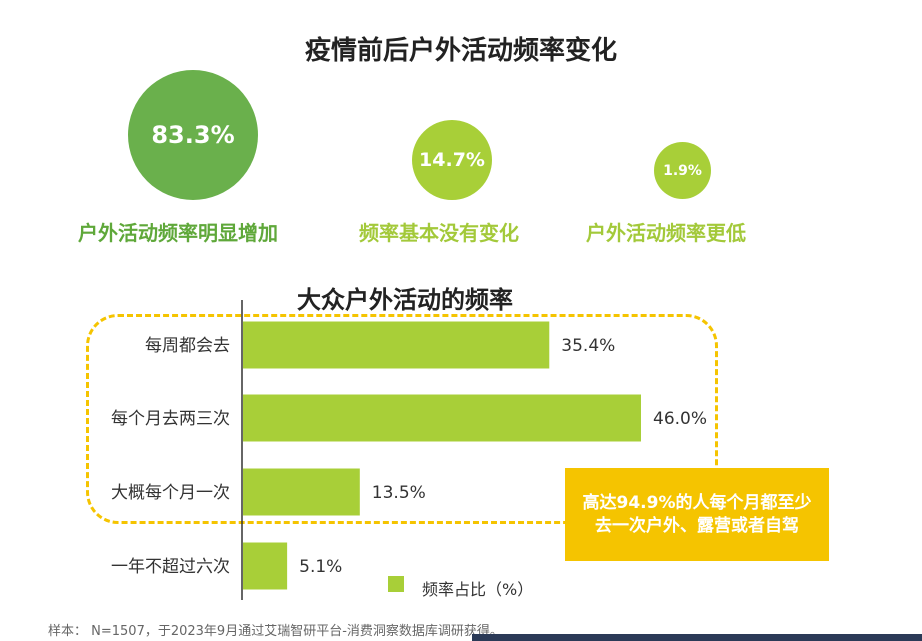 This screenshot has width=922, height=641. What do you see at coordinates (170, 493) in the screenshot?
I see `category-label-2: 大概每个月一次` at bounding box center [170, 493].